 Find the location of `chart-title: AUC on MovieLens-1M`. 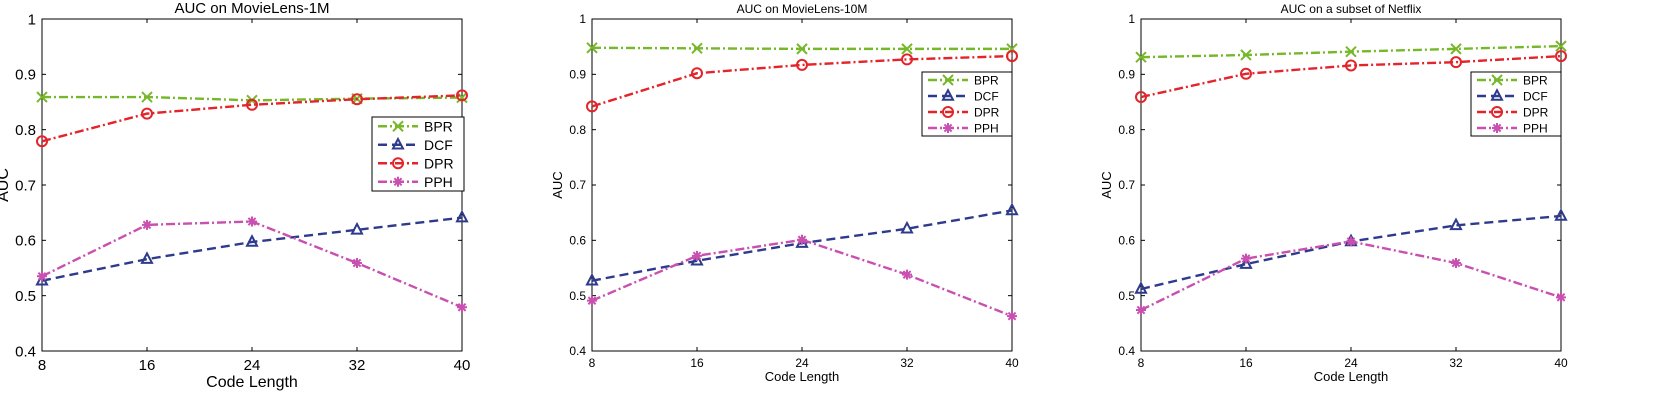

chart-title: AUC on MovieLens-1M is located at coordinates (251, 8).